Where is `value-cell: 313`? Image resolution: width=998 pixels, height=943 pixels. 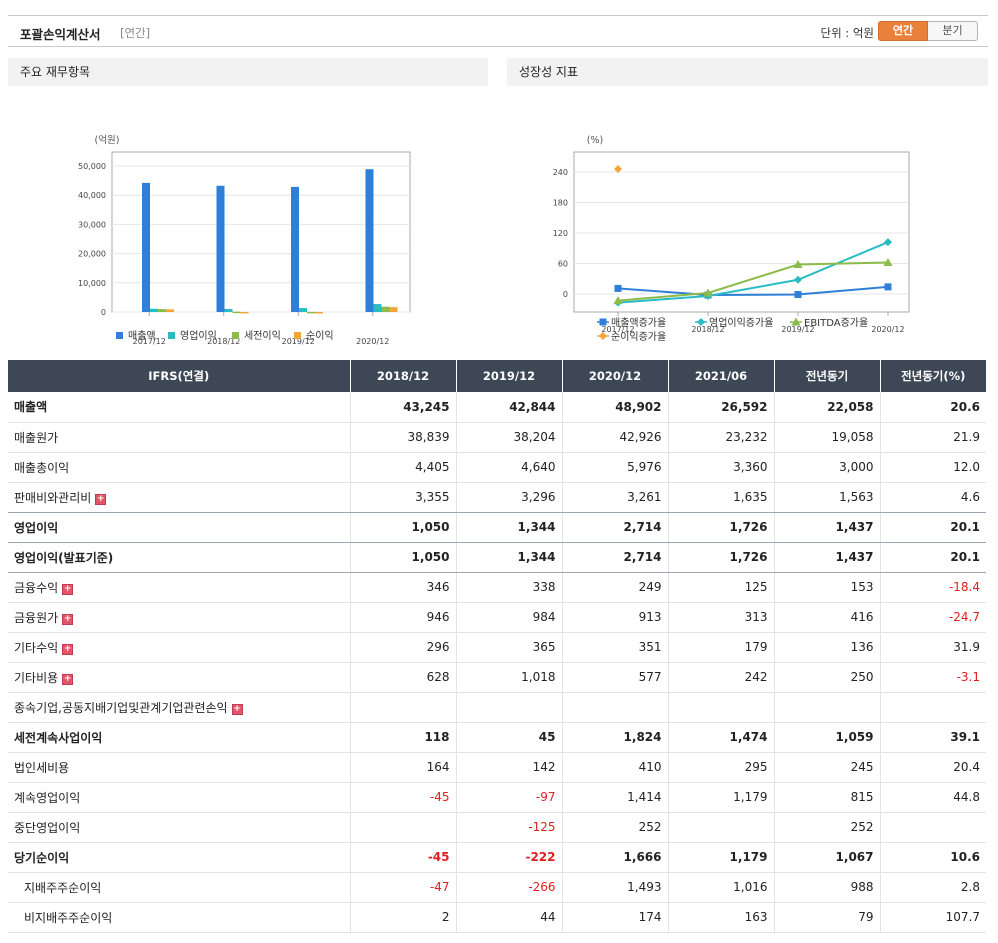
value-cell: 313 is located at coordinates (721, 617).